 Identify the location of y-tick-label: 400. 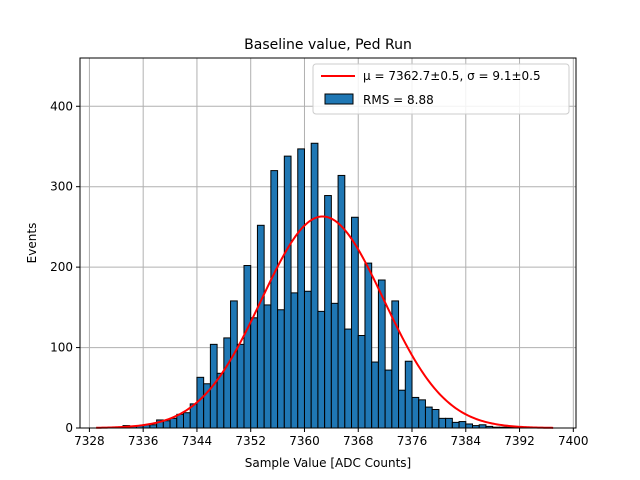
(61, 106).